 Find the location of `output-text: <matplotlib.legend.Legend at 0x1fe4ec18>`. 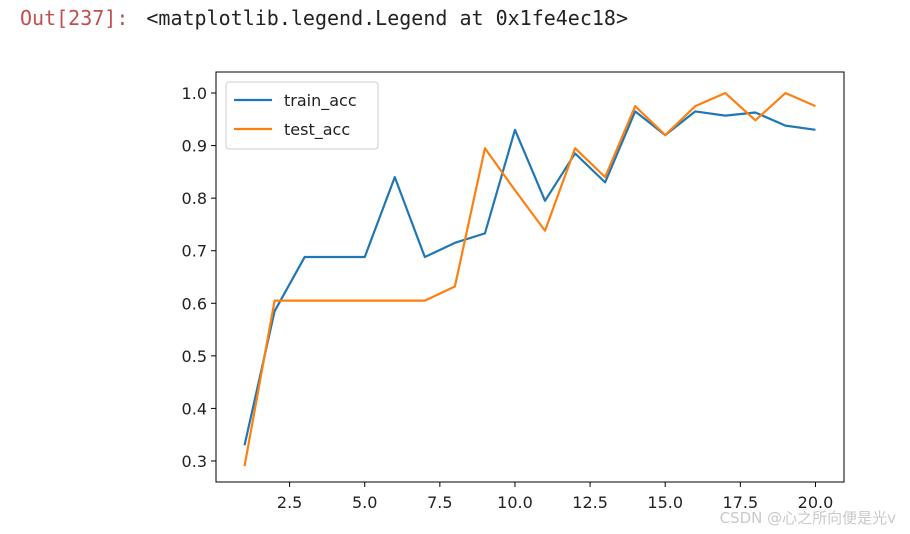

output-text: <matplotlib.legend.Legend at 0x1fe4ec18> is located at coordinates (387, 18).